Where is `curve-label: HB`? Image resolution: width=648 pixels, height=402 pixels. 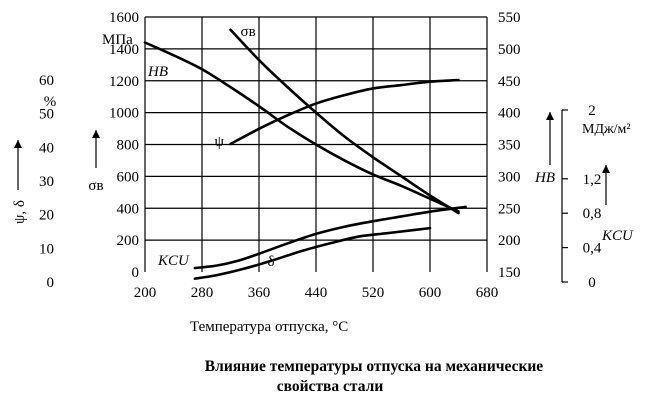 curve-label: HB is located at coordinates (157, 72).